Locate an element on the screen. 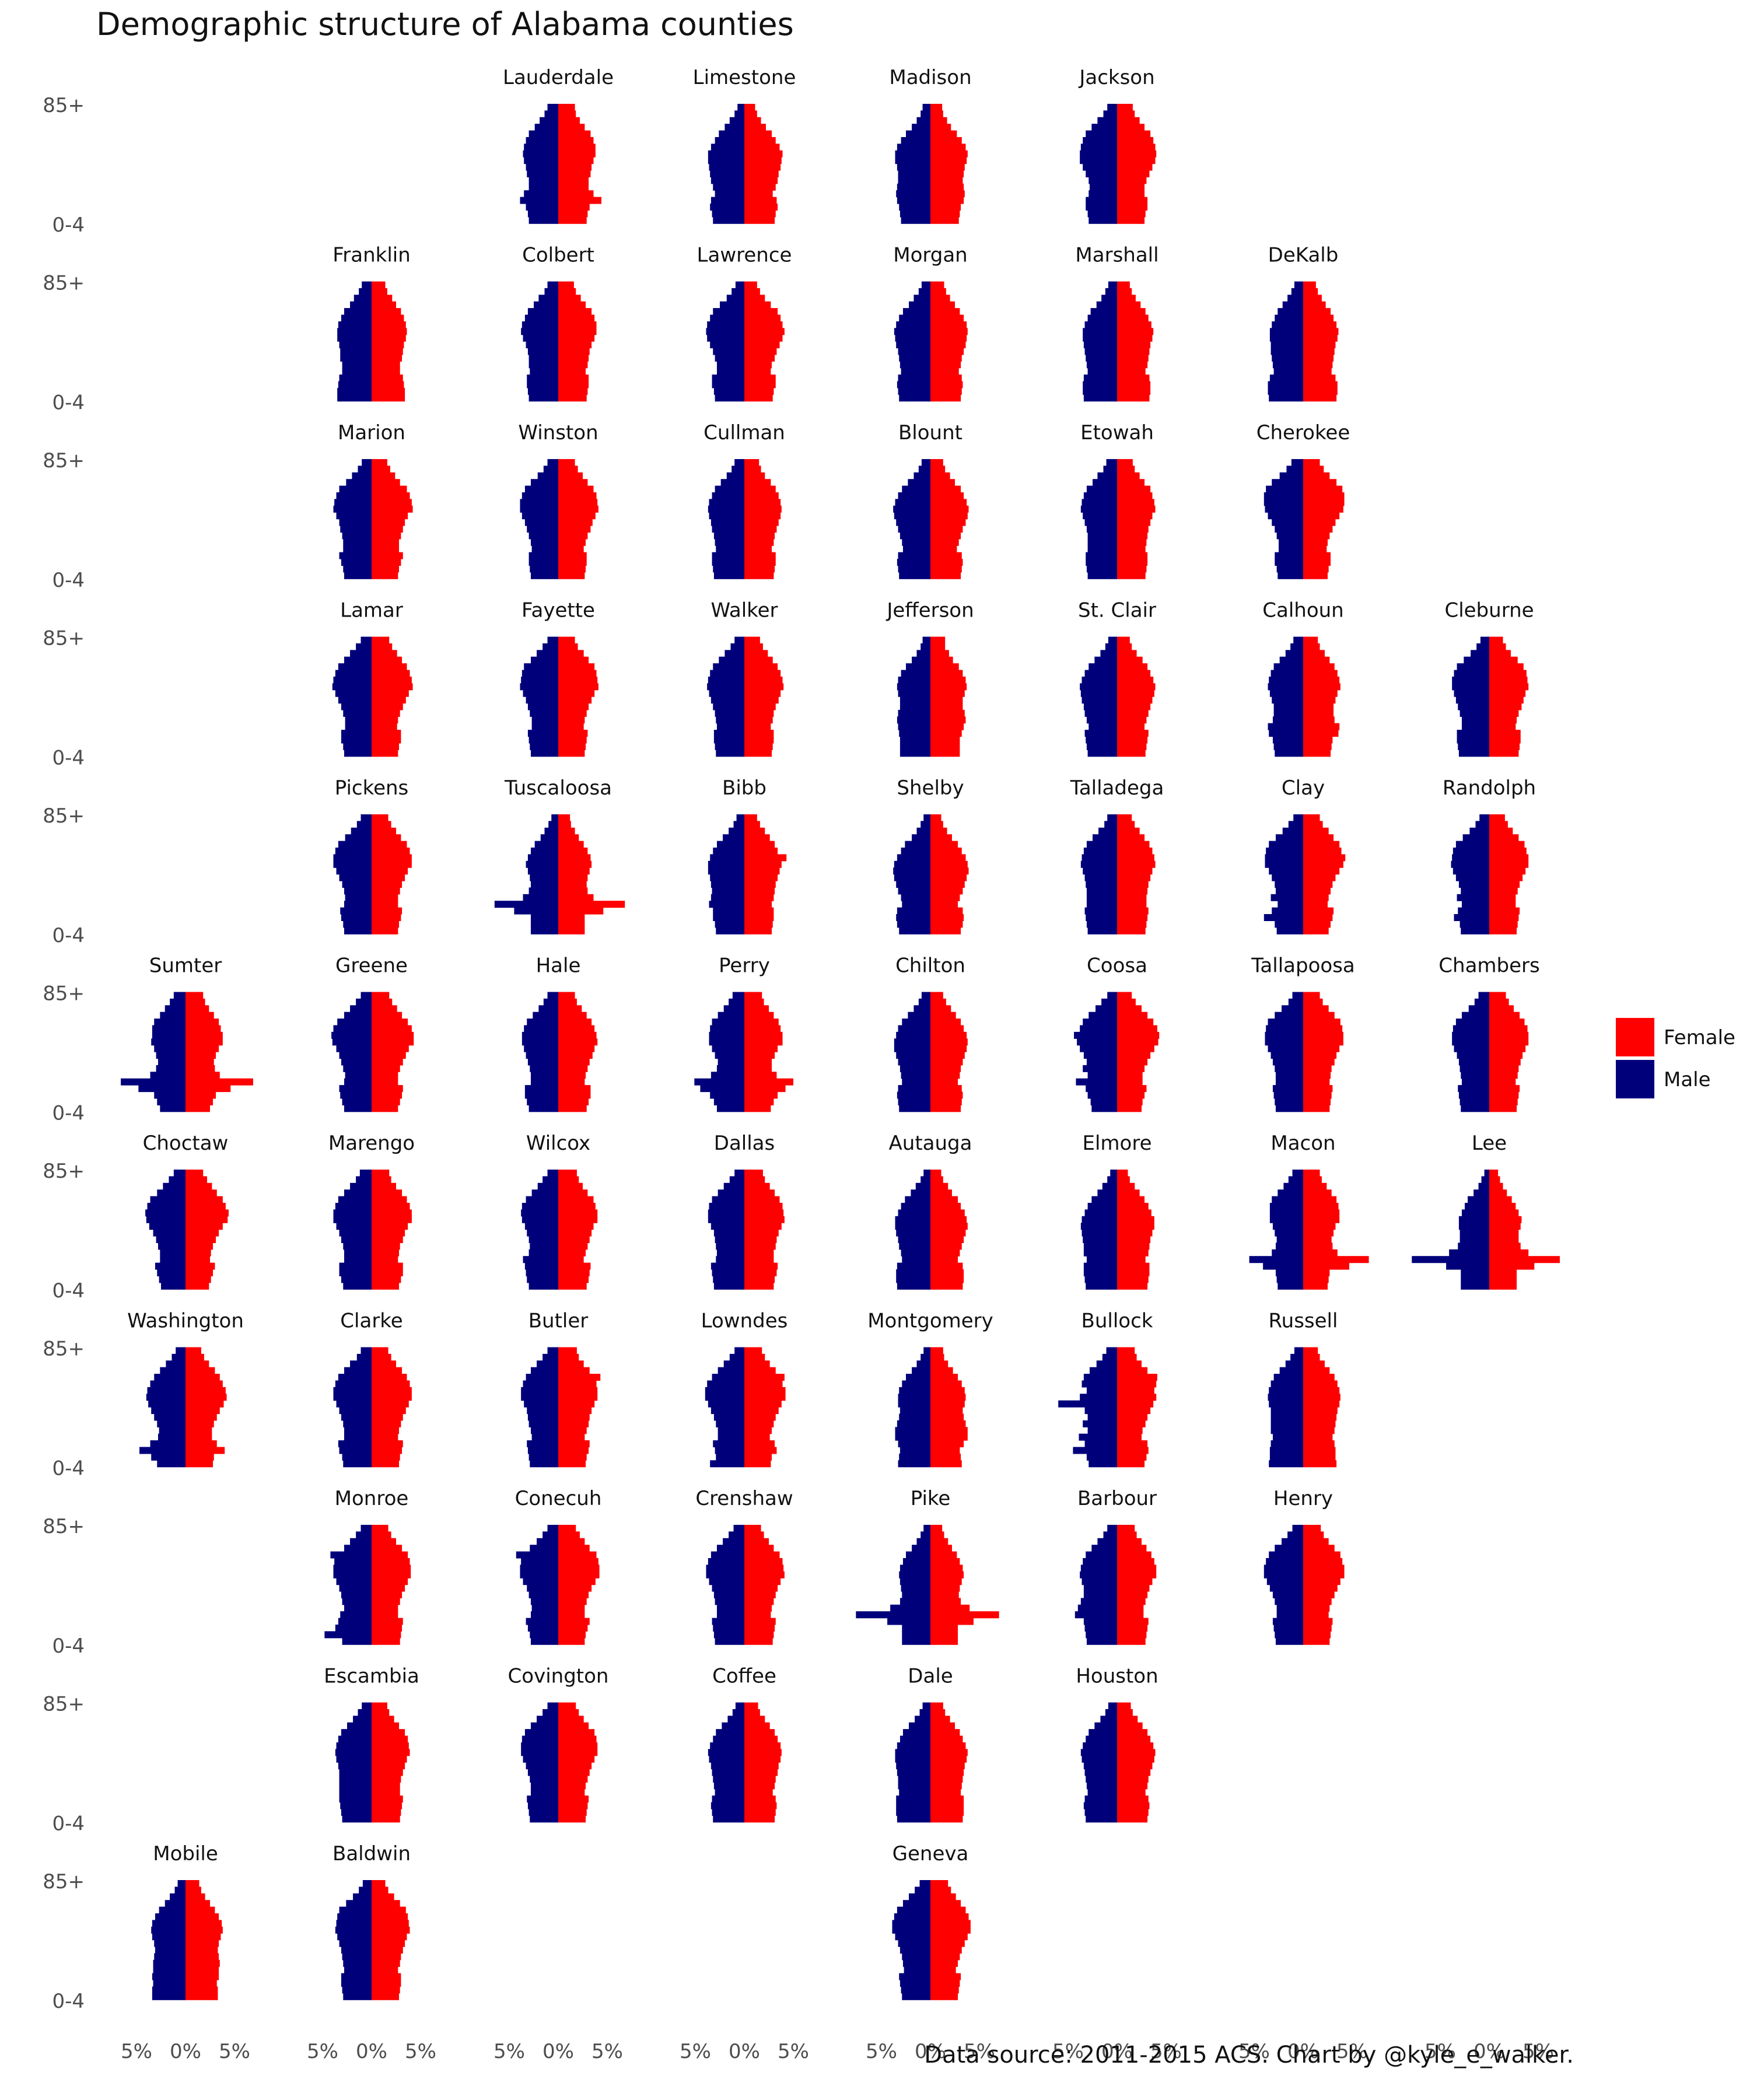 Image resolution: width=1750 pixels, height=2100 pixels. y-tick-label-0-4: 0-4 is located at coordinates (68, 225).